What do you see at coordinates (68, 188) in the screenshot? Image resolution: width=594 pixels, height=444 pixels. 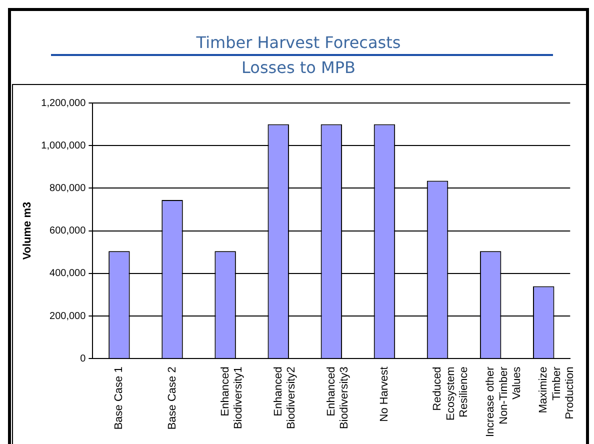 I see `y-tick-label: 800,000` at bounding box center [68, 188].